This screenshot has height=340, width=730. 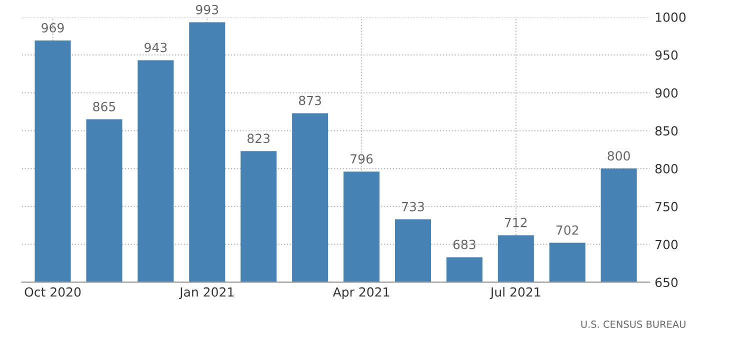 What do you see at coordinates (52, 292) in the screenshot?
I see `x-tick-label: Oct 2020` at bounding box center [52, 292].